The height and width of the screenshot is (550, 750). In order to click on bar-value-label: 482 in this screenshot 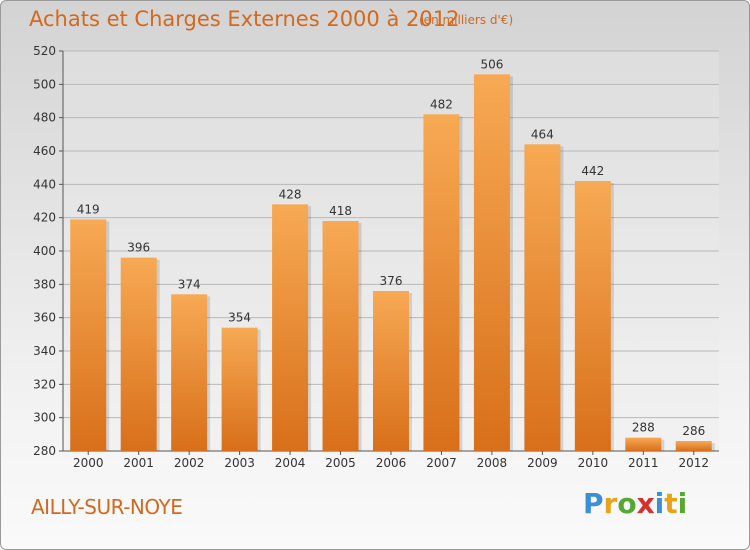, I will do `click(441, 104)`.